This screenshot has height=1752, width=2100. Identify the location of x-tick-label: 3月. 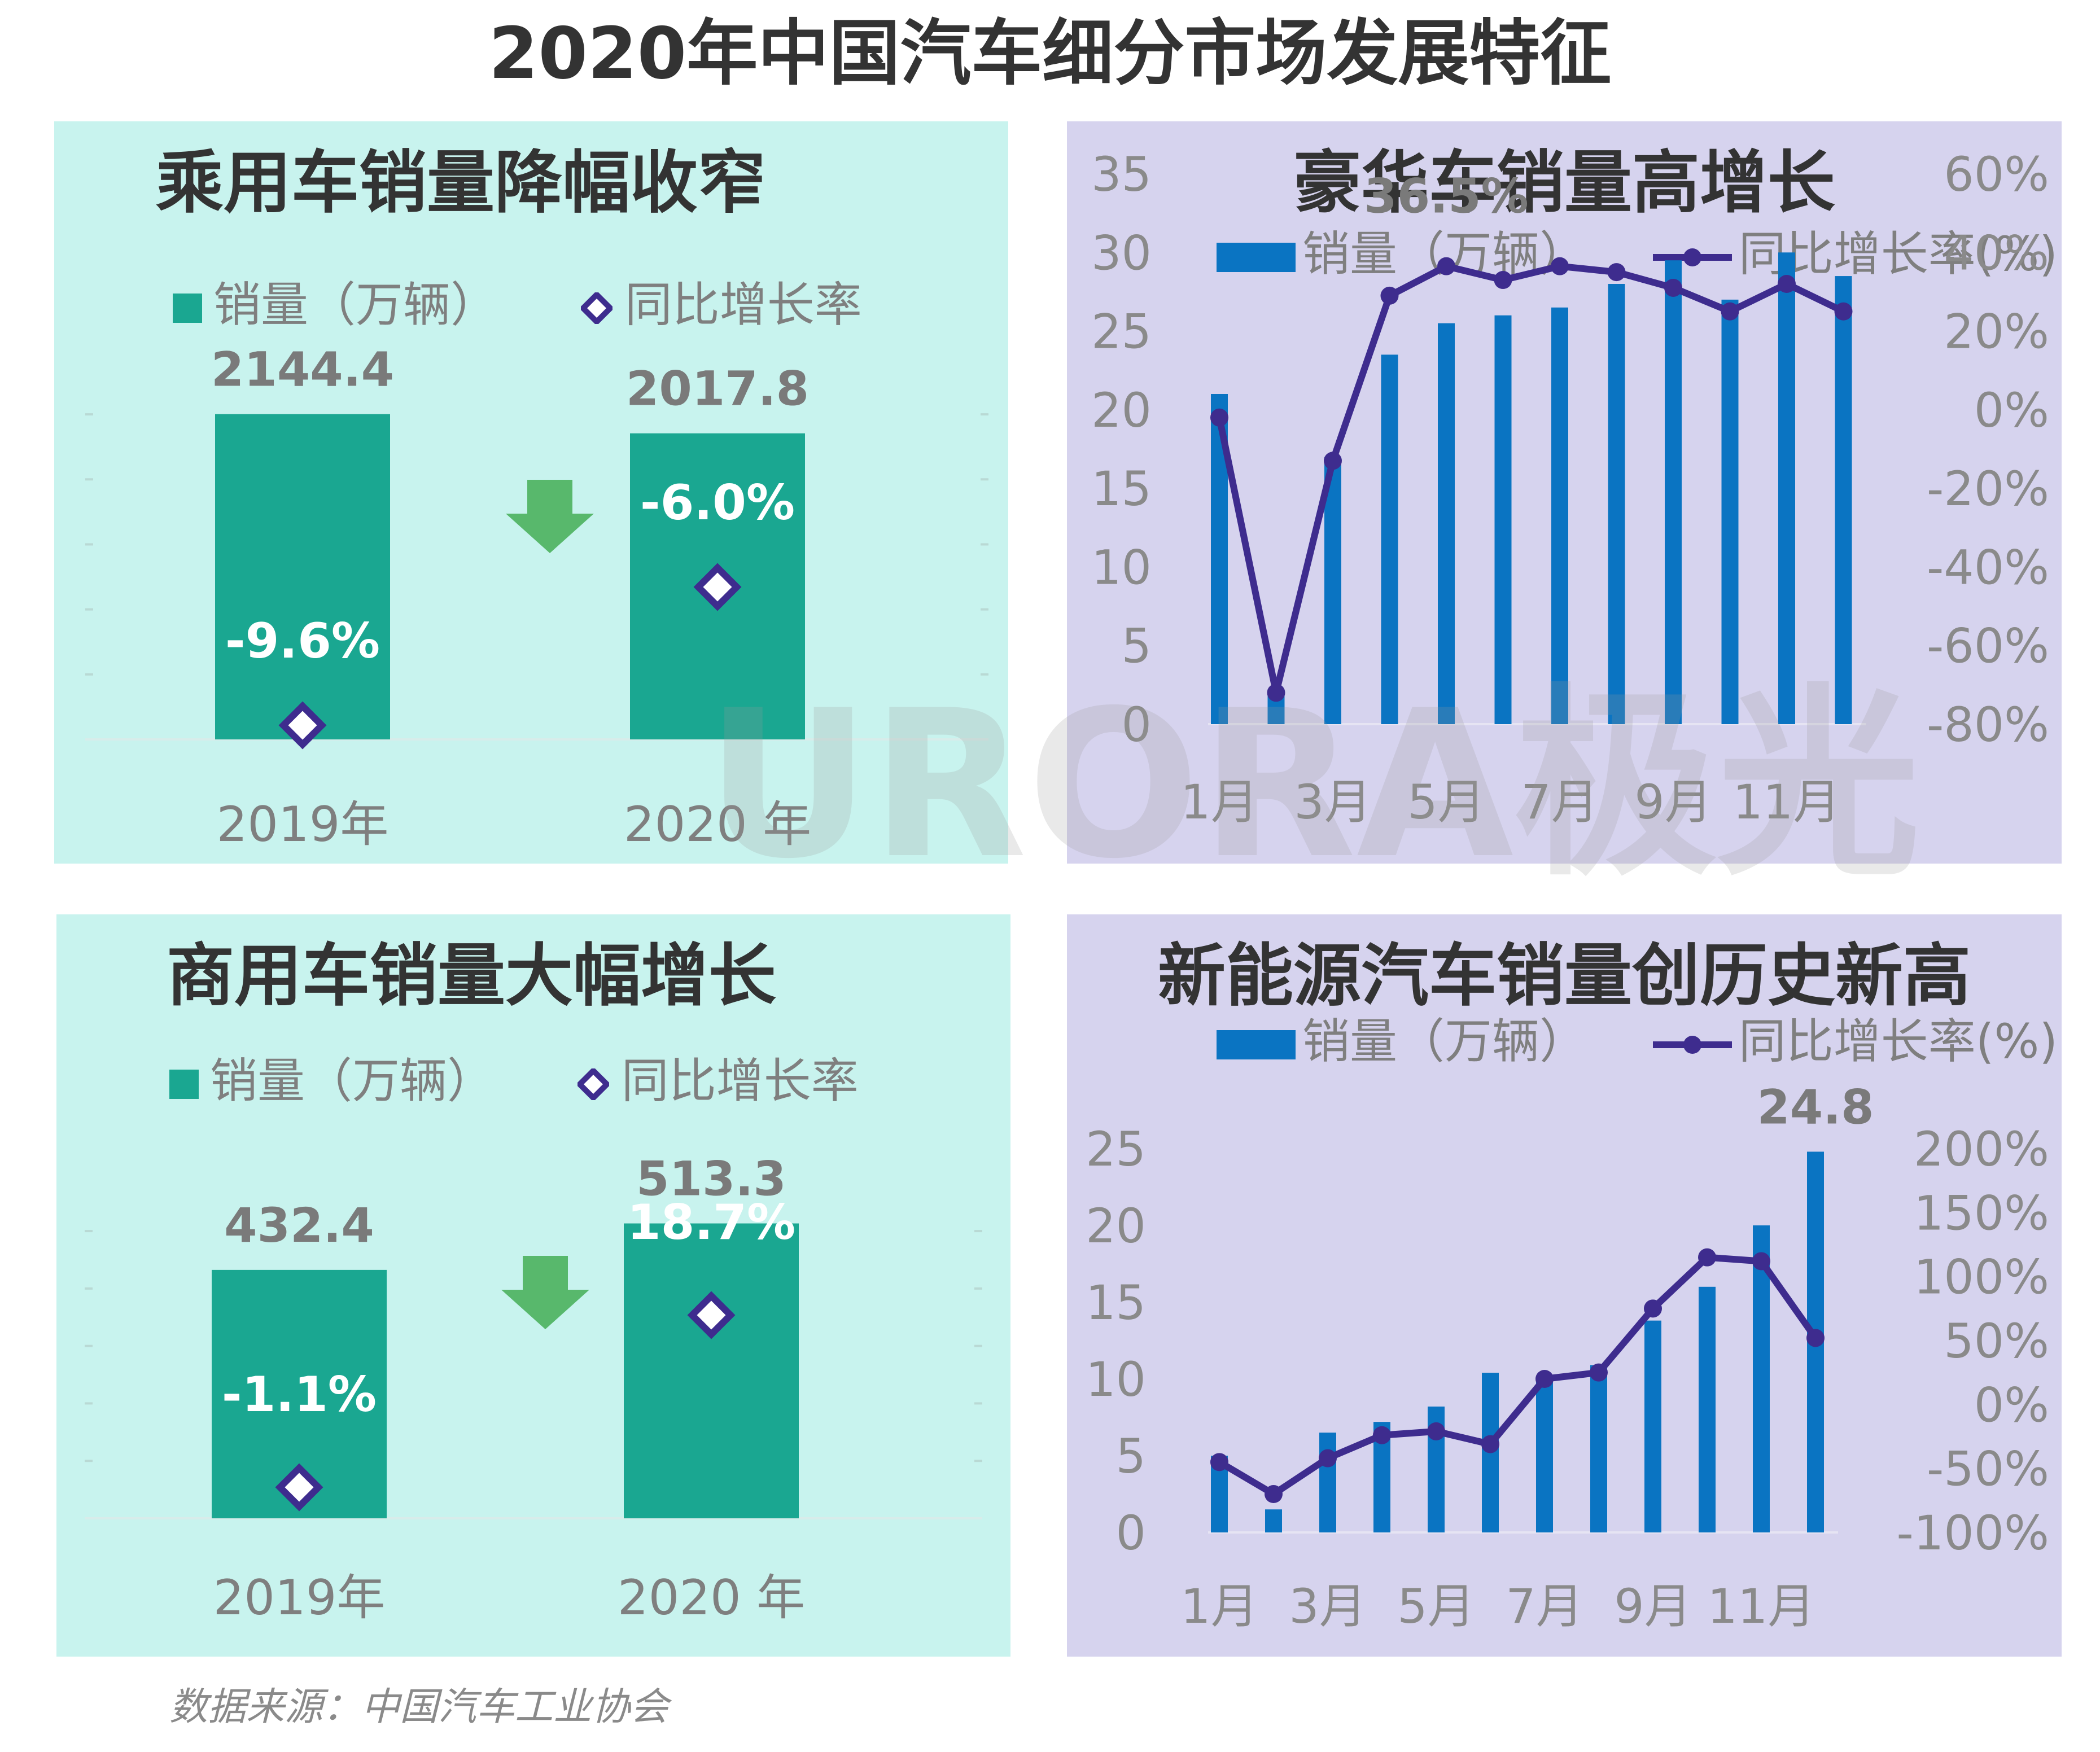
(1327, 1606).